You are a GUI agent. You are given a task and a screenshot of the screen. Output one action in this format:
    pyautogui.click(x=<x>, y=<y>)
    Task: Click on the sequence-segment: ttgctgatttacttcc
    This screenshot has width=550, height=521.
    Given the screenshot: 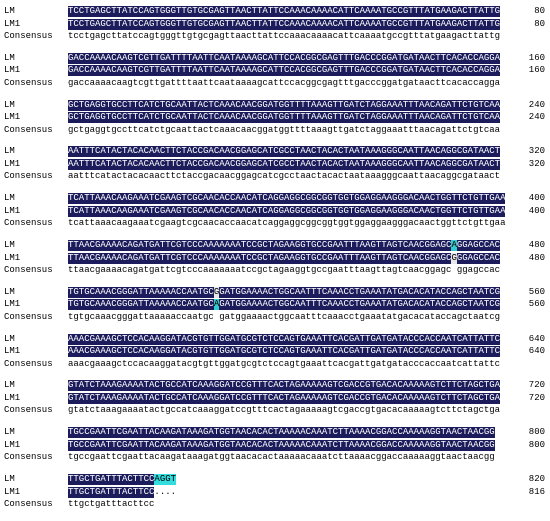 What is the action you would take?
    pyautogui.click(x=111, y=504)
    